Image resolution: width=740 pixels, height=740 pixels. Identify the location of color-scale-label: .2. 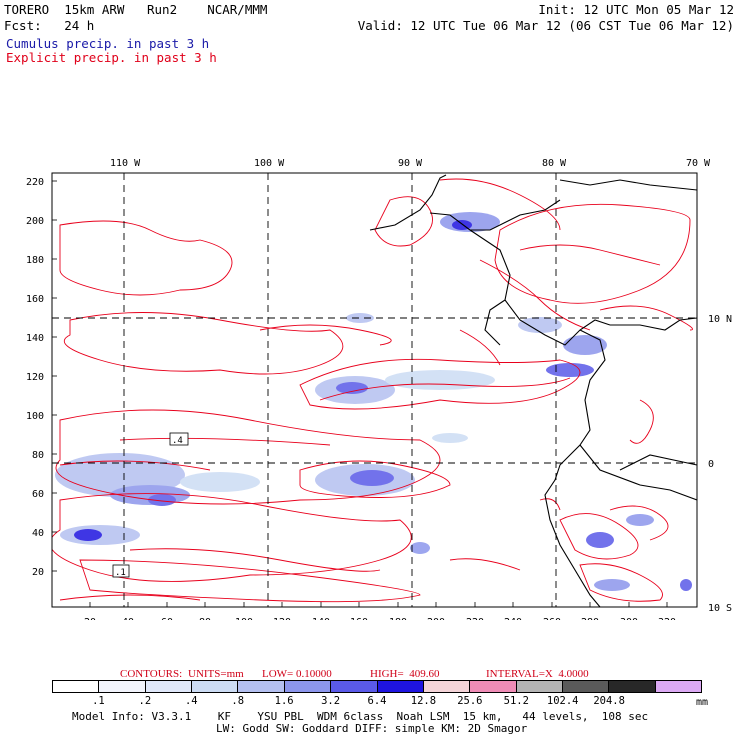
(145, 701).